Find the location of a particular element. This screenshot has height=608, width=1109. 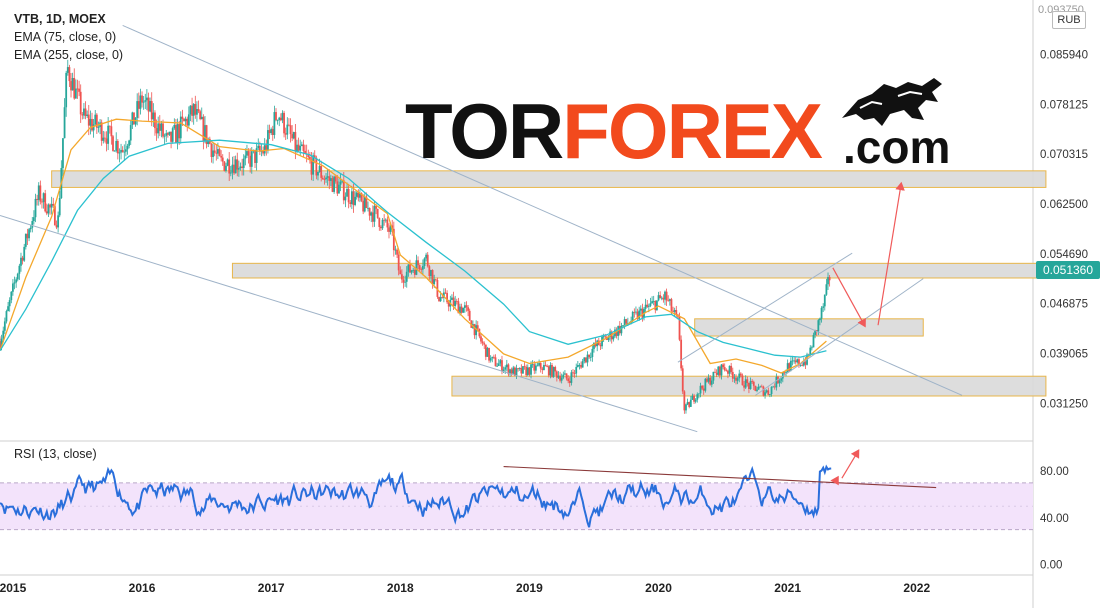

rsi-tick-label: 0.00 is located at coordinates (1051, 566).